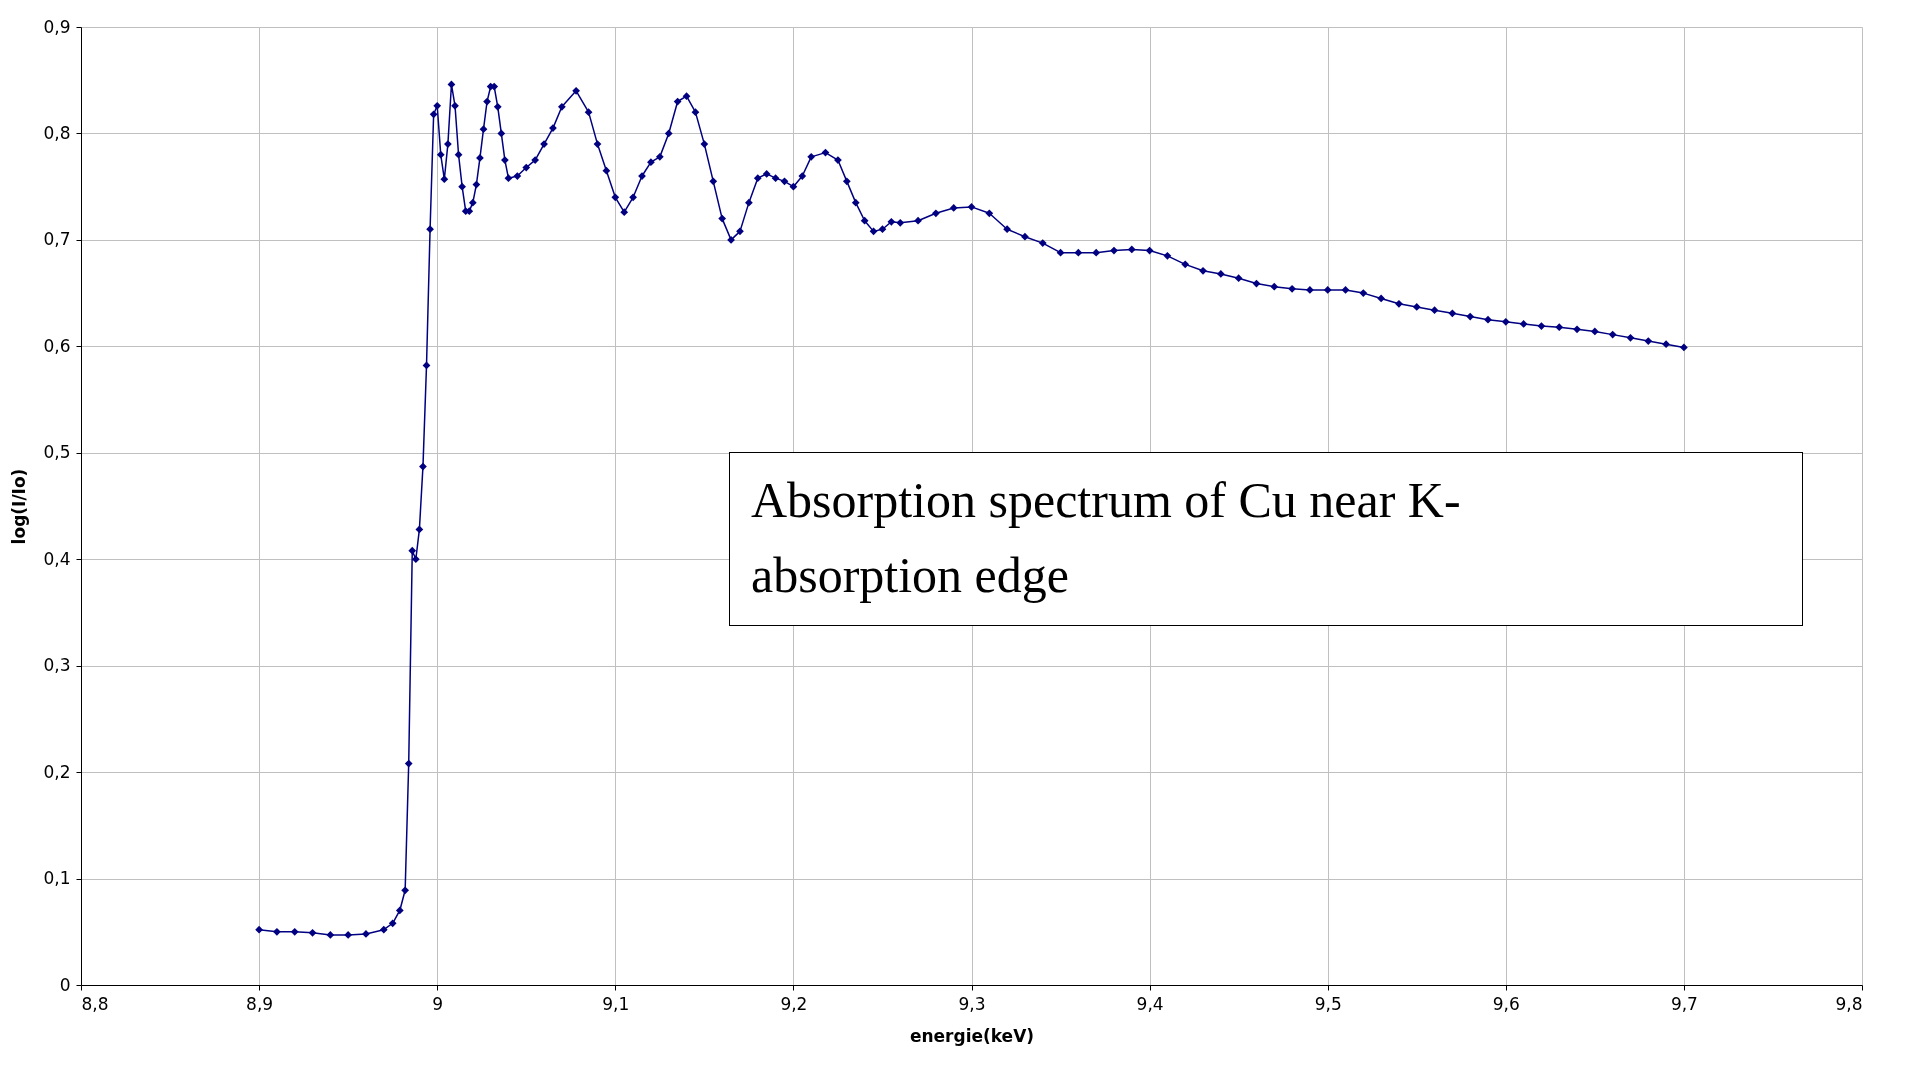 This screenshot has width=1905, height=1071. What do you see at coordinates (1684, 1003) in the screenshot?
I see `x-tick-label: 9,7` at bounding box center [1684, 1003].